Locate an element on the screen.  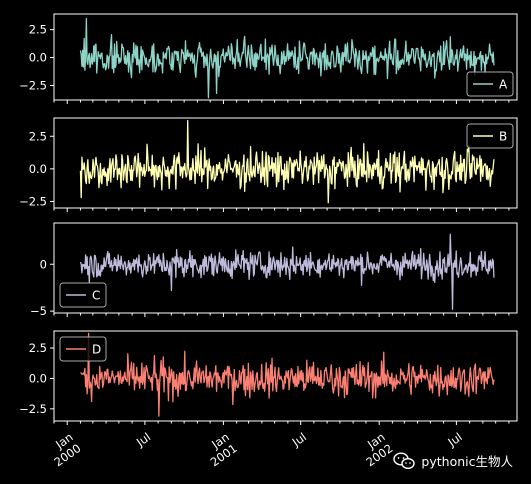
x-tick-label: Jan2001 is located at coordinates (220, 450).